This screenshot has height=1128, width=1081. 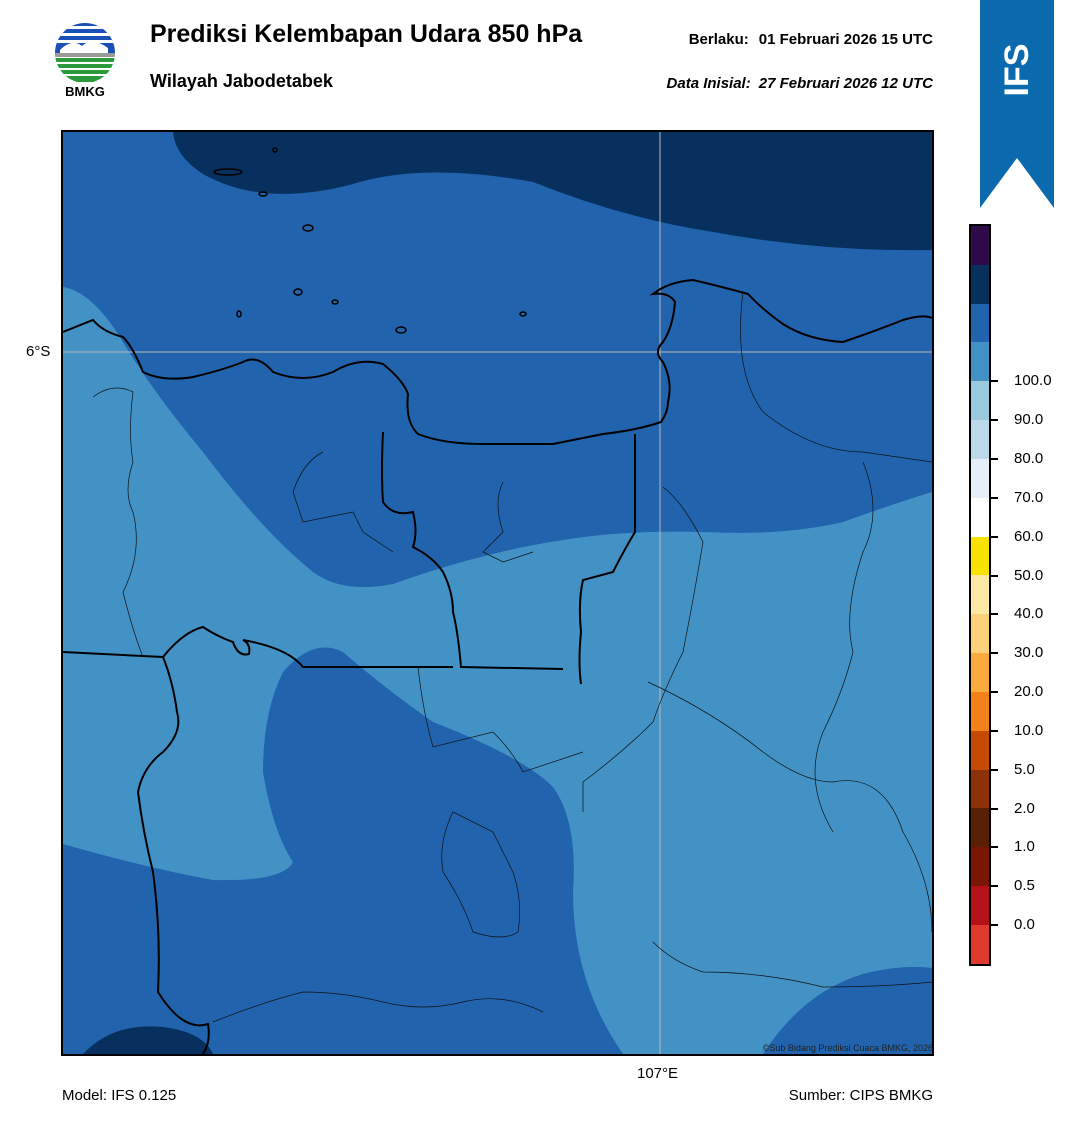 What do you see at coordinates (85, 91) in the screenshot?
I see `logo-text: BMKG` at bounding box center [85, 91].